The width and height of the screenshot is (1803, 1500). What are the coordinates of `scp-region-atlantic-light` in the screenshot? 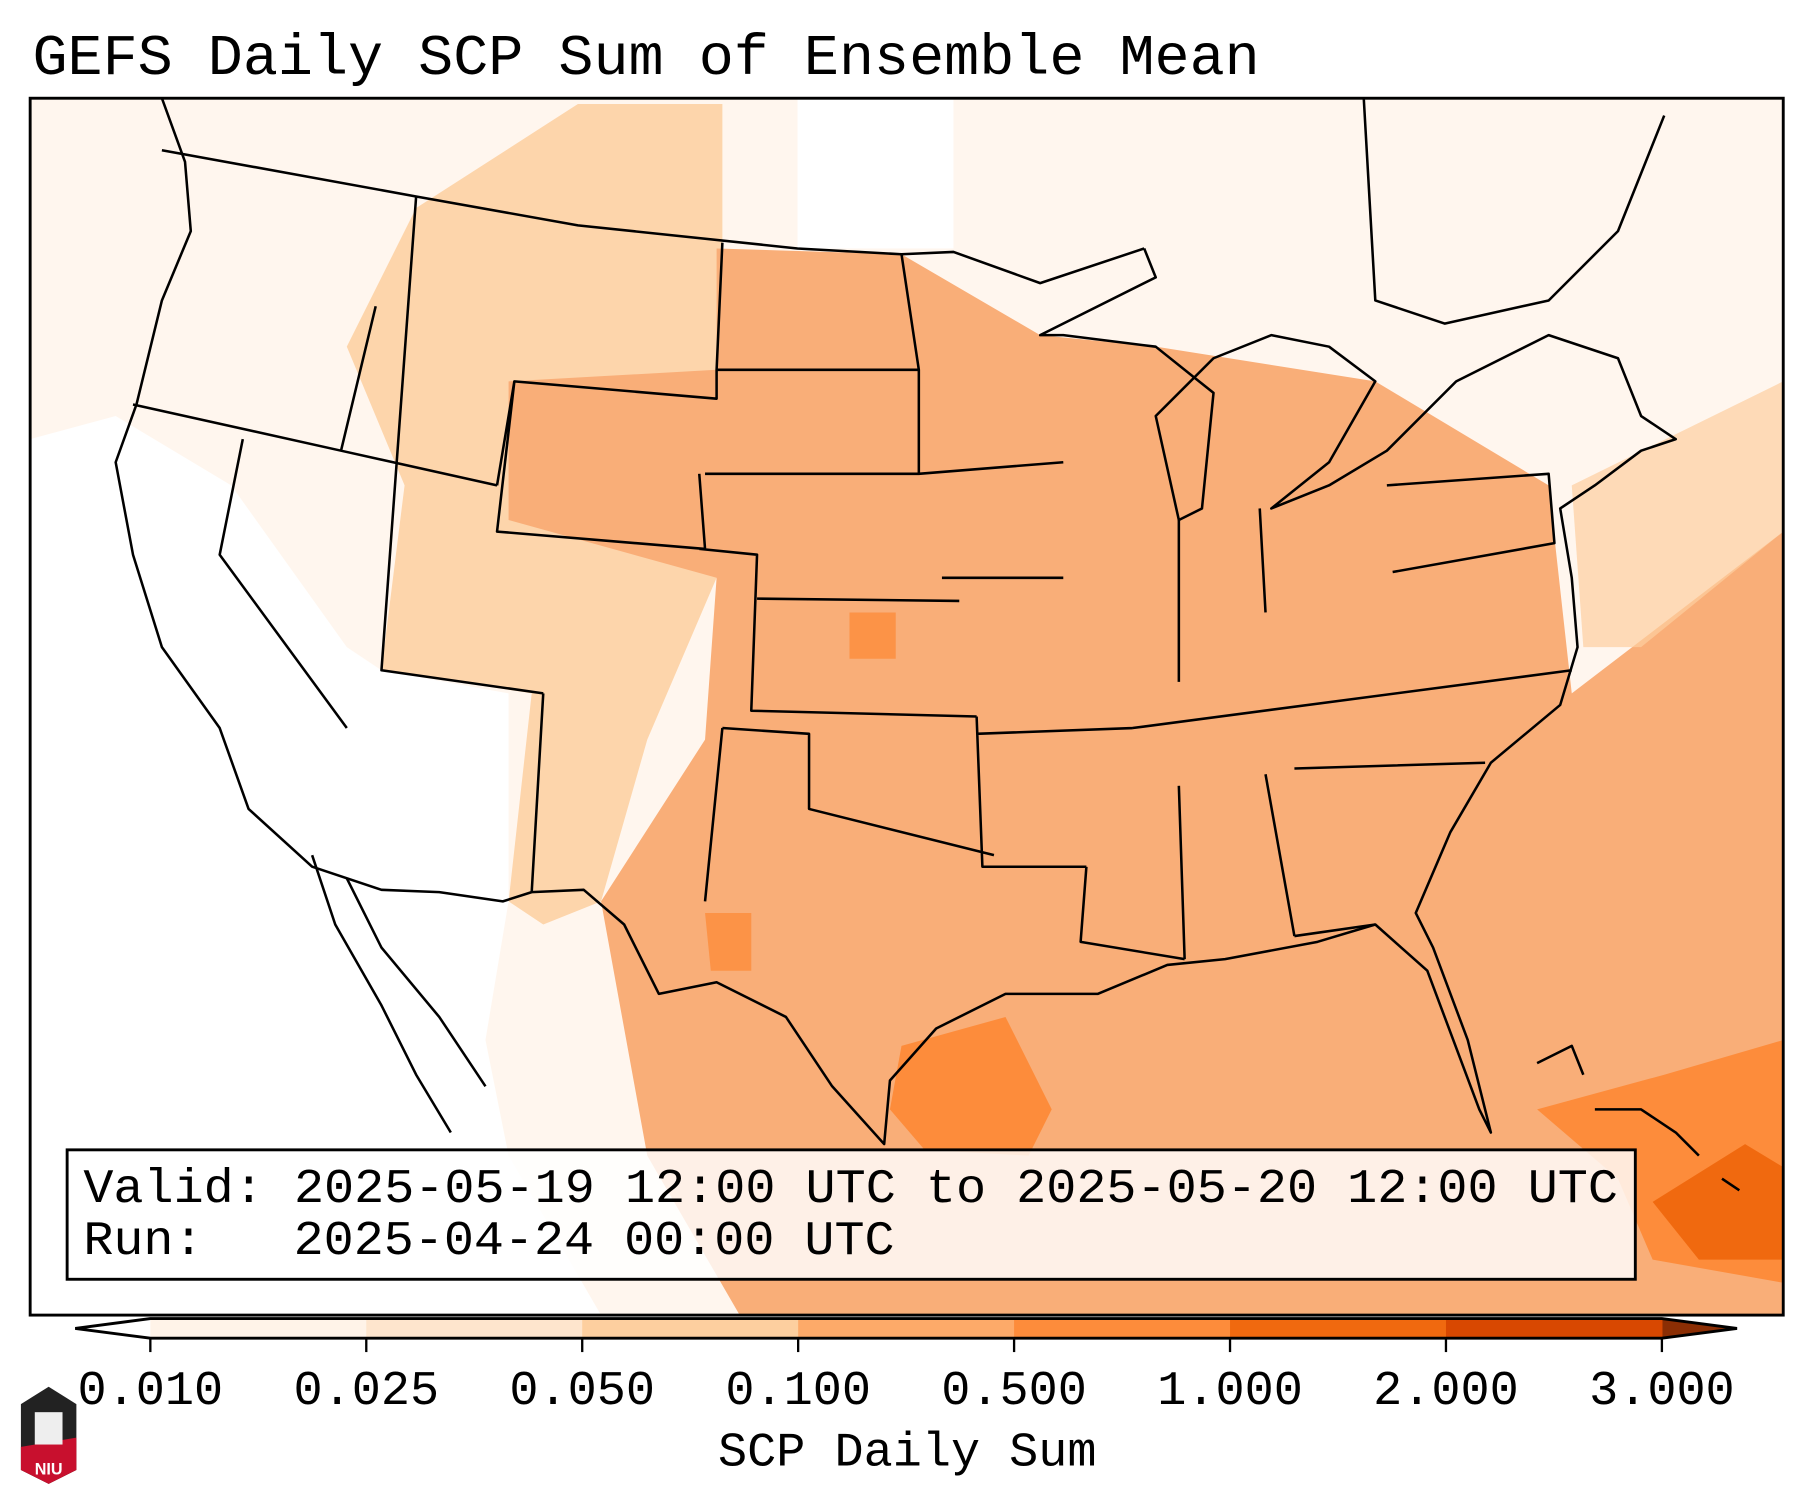 It's located at (1677, 514).